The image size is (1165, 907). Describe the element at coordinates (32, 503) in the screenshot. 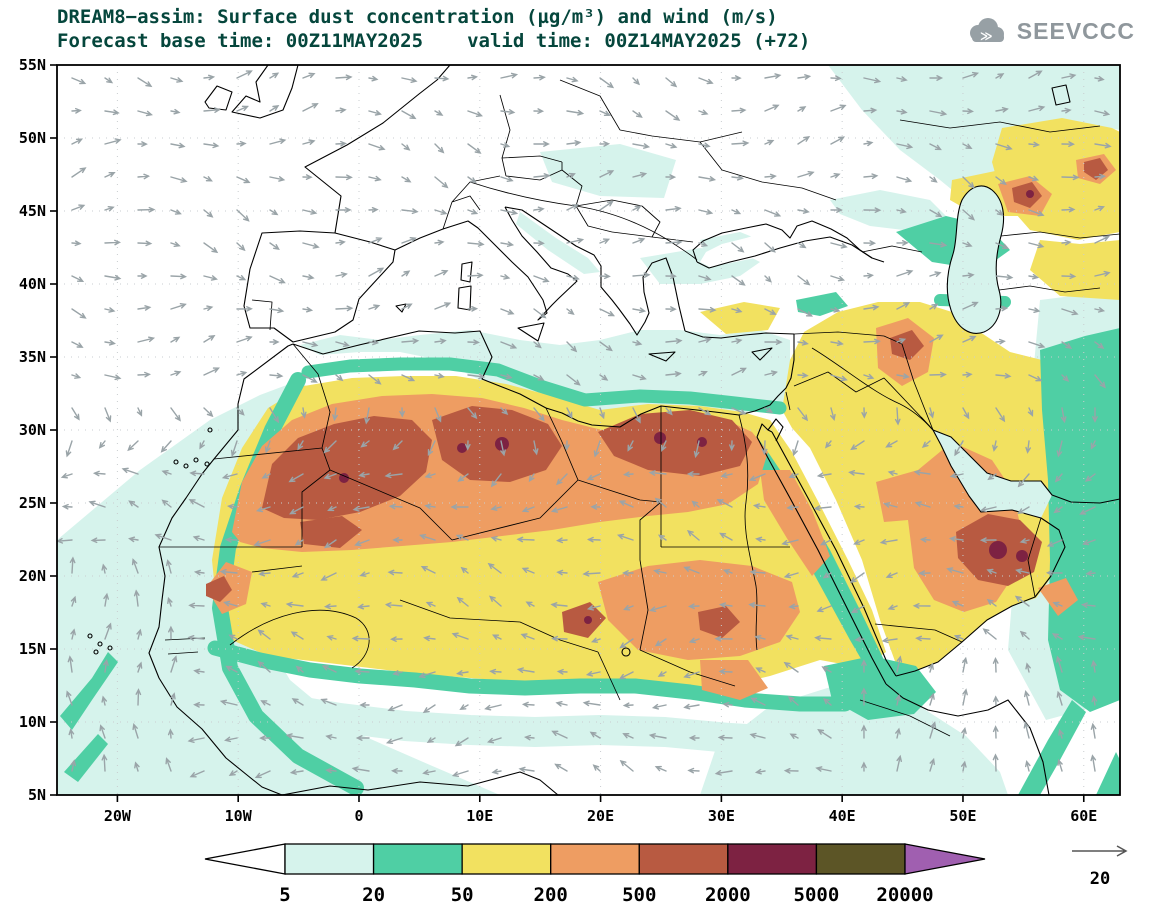

I see `svg-text: 25N` at that location.